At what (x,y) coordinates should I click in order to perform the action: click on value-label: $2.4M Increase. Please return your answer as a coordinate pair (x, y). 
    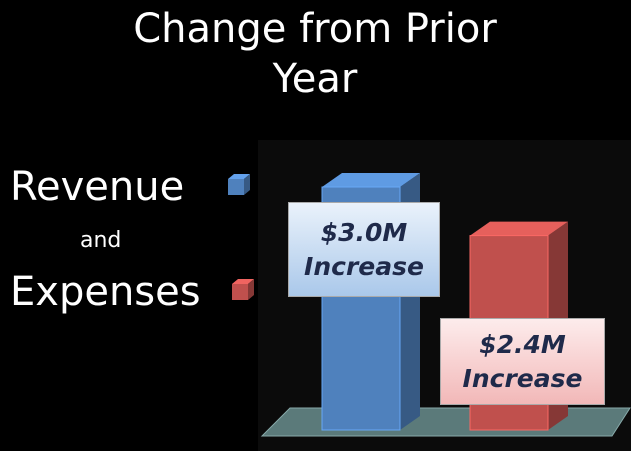
    Looking at the image, I should click on (522, 361).